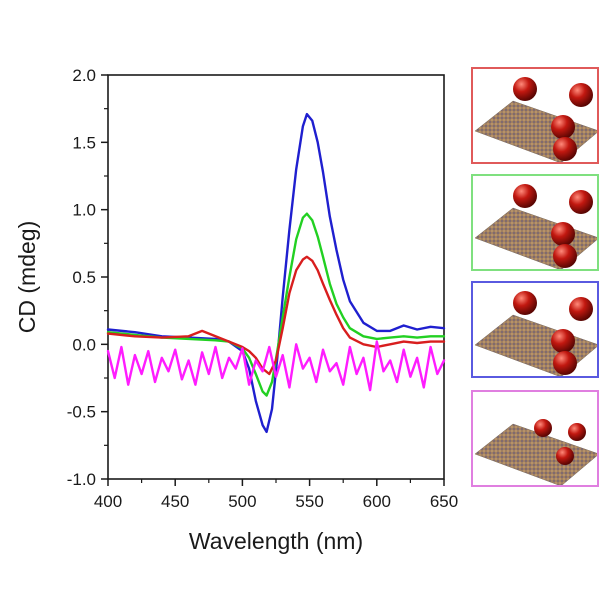 The width and height of the screenshot is (600, 600). I want to click on x-tick-label: 500, so click(242, 501).